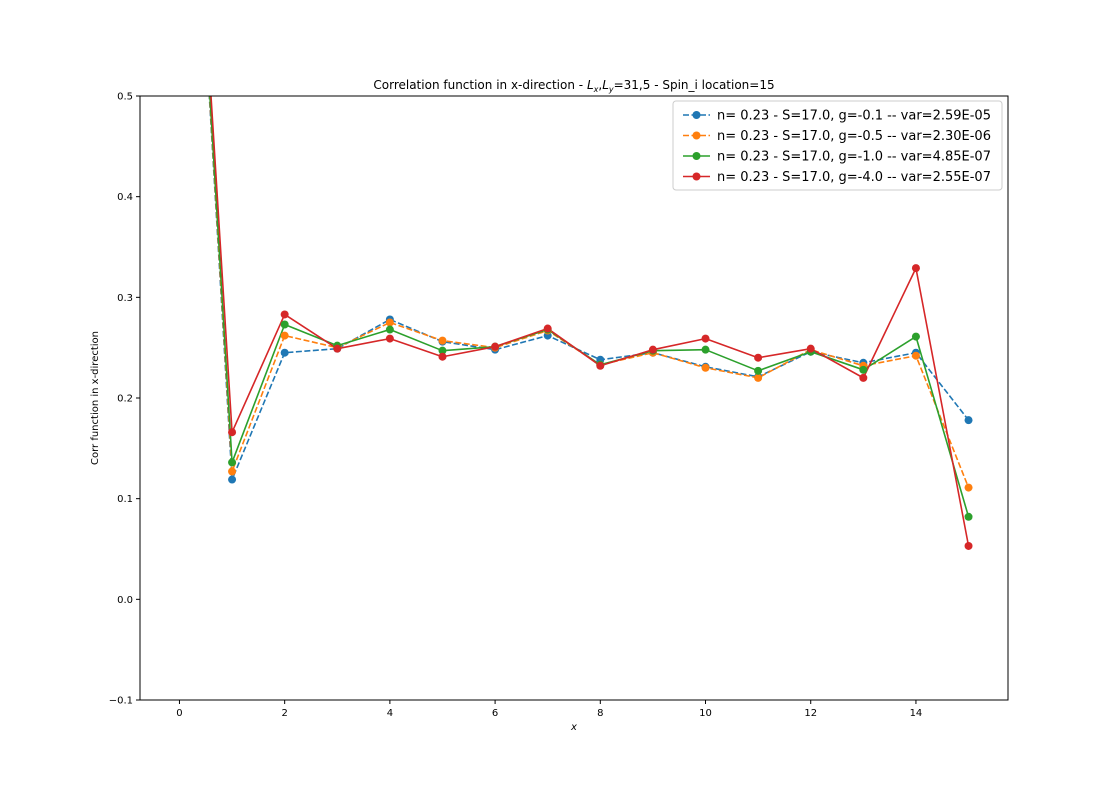  What do you see at coordinates (125, 97) in the screenshot?
I see `y-tick-label: 0.5` at bounding box center [125, 97].